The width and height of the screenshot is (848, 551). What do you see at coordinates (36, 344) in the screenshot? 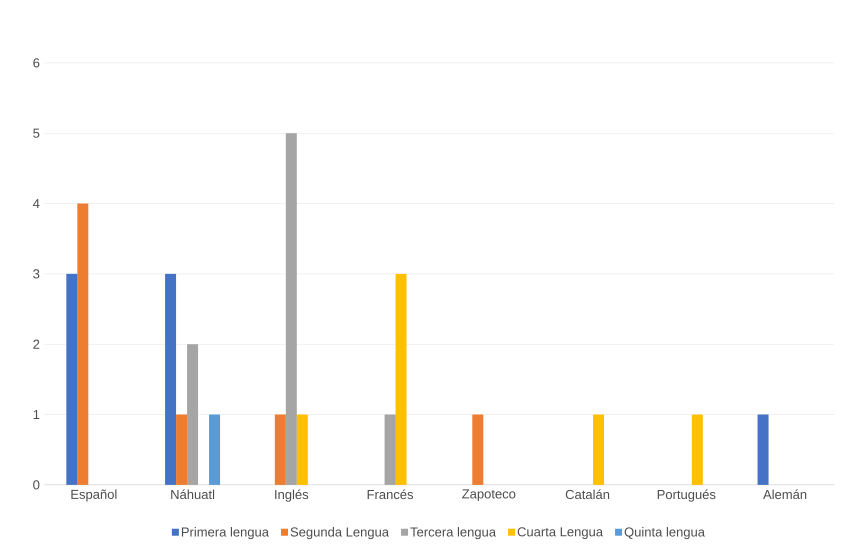
I see `y-tick-label: 2` at bounding box center [36, 344].